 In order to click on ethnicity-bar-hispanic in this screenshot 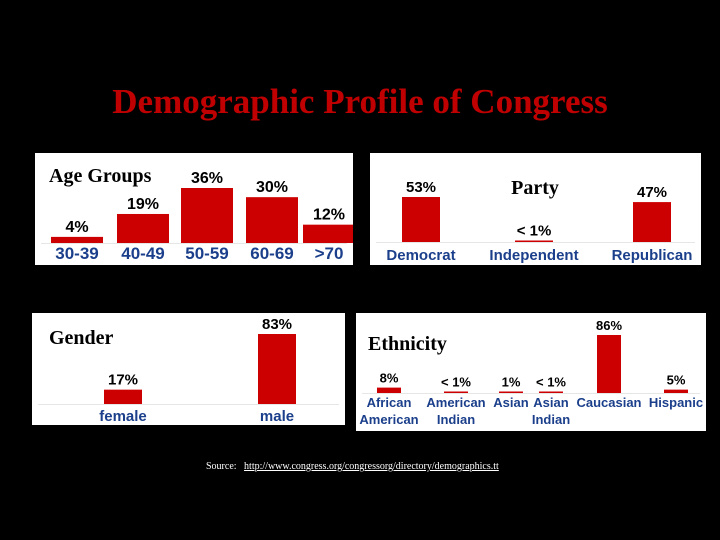, I will do `click(676, 391)`.